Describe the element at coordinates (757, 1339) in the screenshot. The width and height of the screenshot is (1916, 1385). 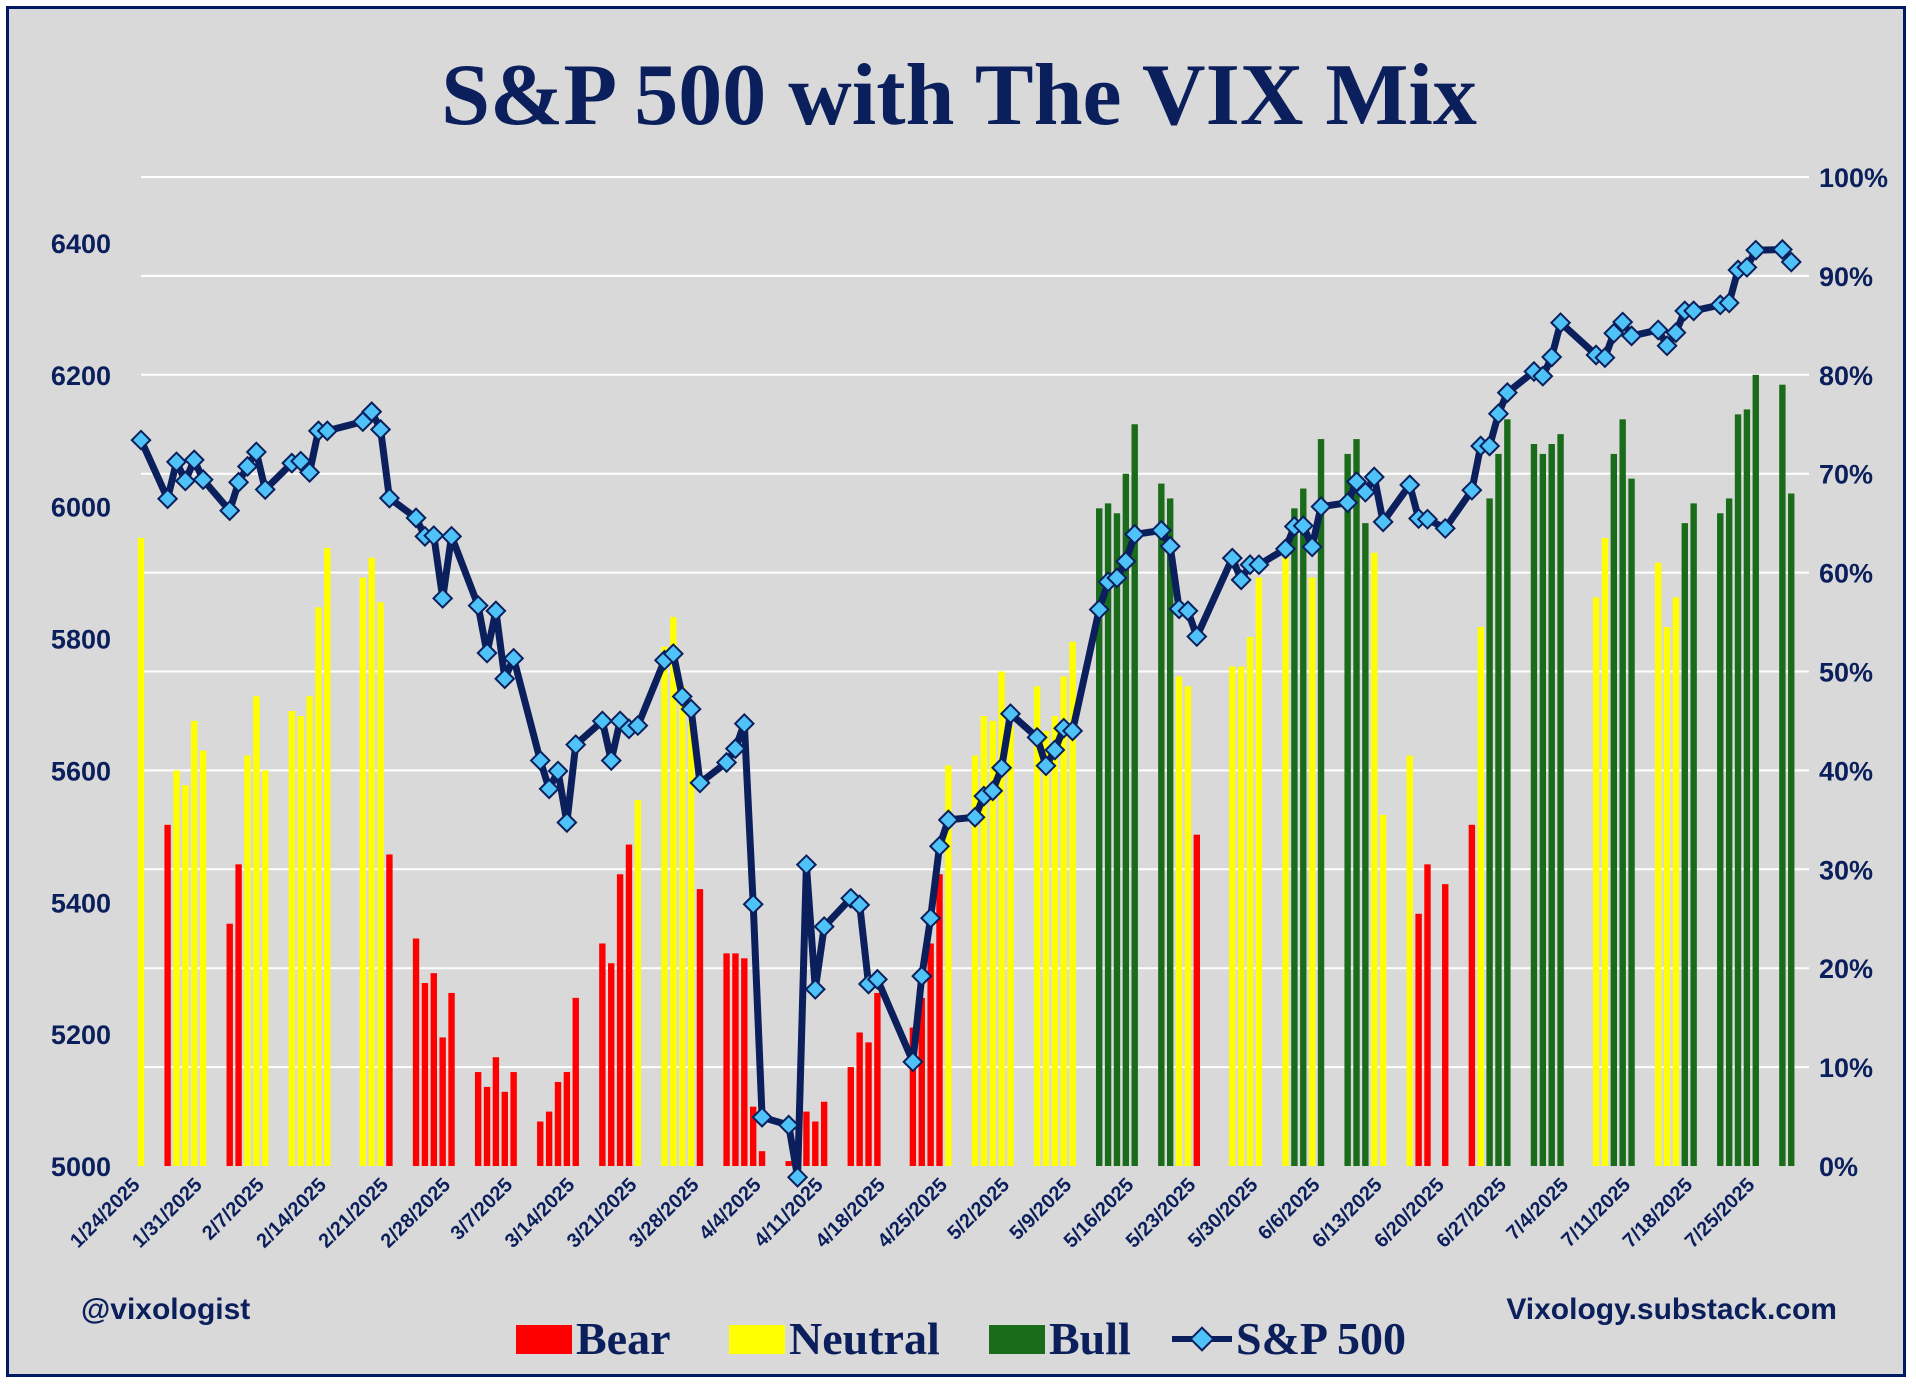
I see `legend-swatch-neutral` at that location.